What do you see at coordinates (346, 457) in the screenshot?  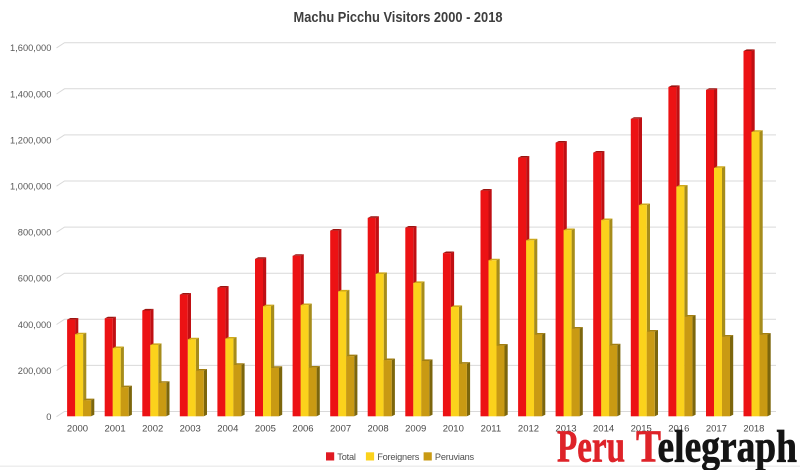 I see `svg-text: Total` at bounding box center [346, 457].